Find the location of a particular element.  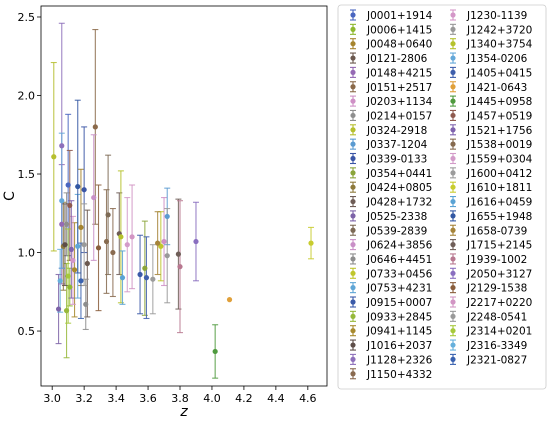

legend-label: J1445+0958 is located at coordinates (499, 102).